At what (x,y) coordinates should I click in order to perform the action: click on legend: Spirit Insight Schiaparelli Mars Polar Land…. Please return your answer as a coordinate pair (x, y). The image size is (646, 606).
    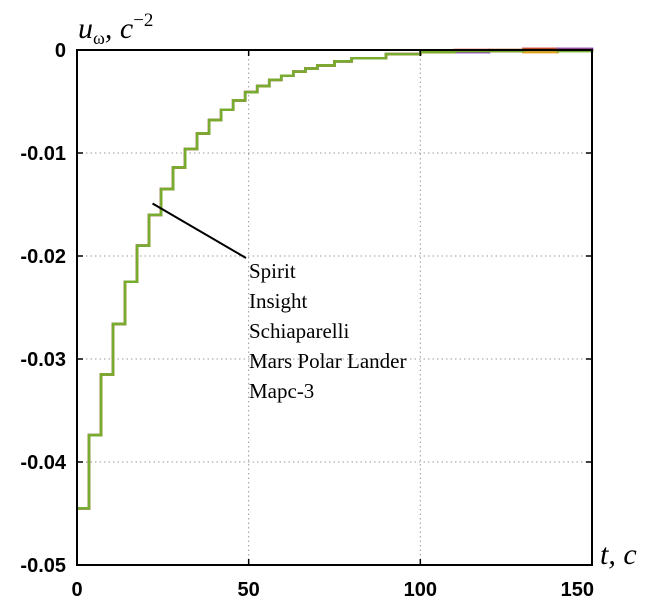
    Looking at the image, I should click on (327, 331).